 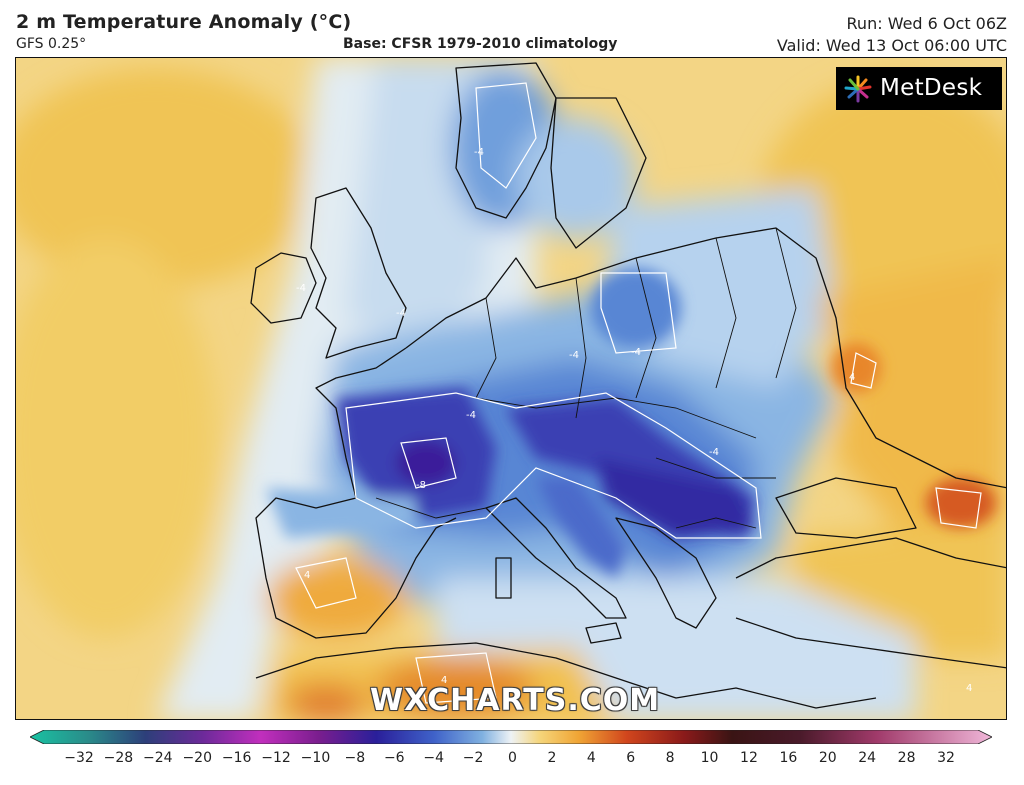 I want to click on colorbar-tick-label: 28, so click(x=906, y=758).